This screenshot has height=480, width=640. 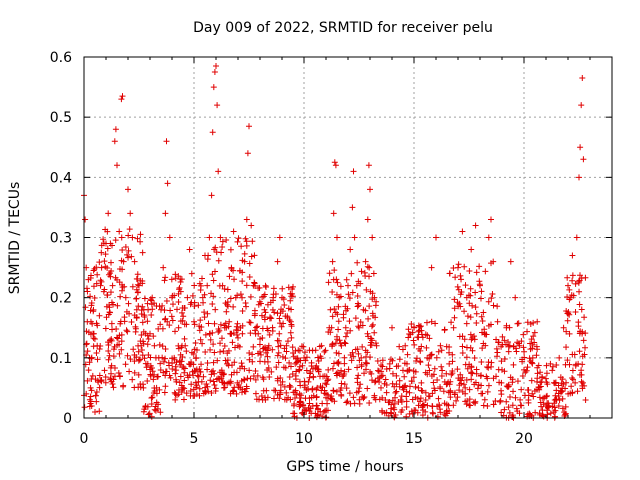 I want to click on x-axis-label: GPS time / hours, so click(x=344, y=467).